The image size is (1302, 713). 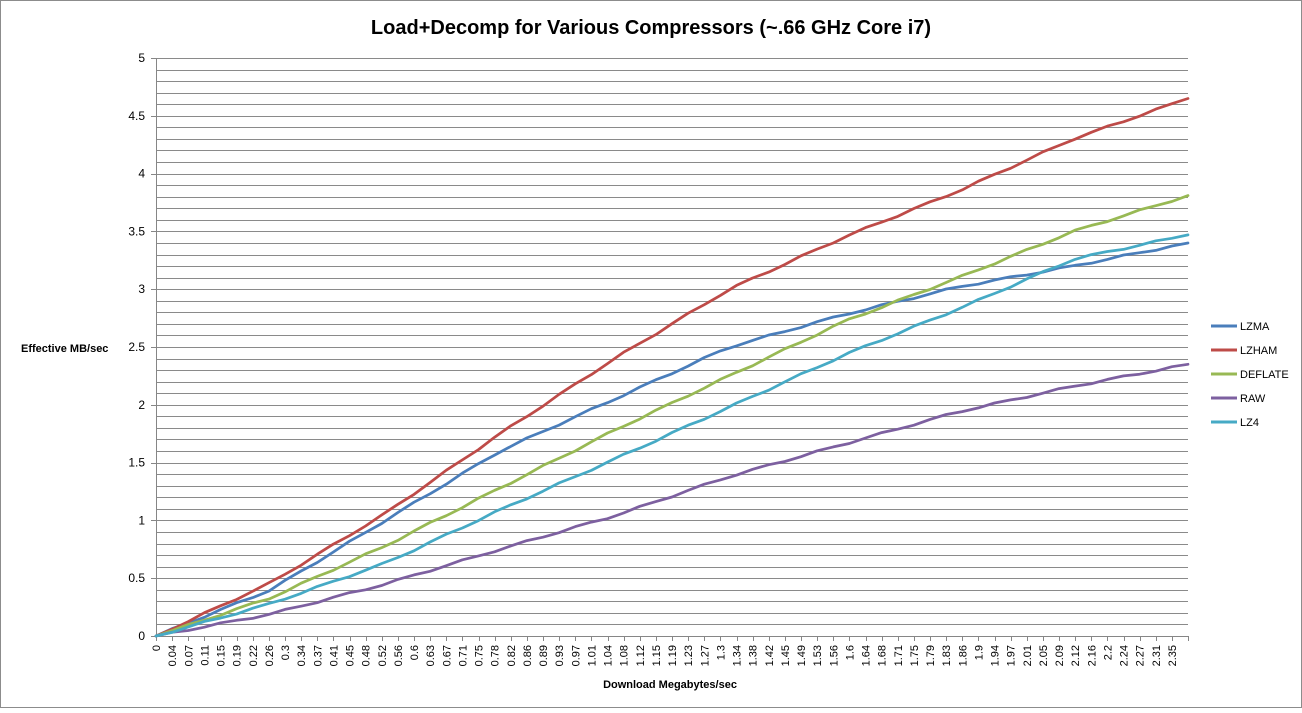 What do you see at coordinates (270, 655) in the screenshot?
I see `x-tick-label: 0.26` at bounding box center [270, 655].